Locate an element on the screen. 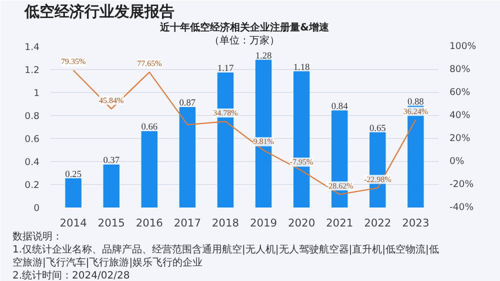  data-label: 45.84% is located at coordinates (111, 100).